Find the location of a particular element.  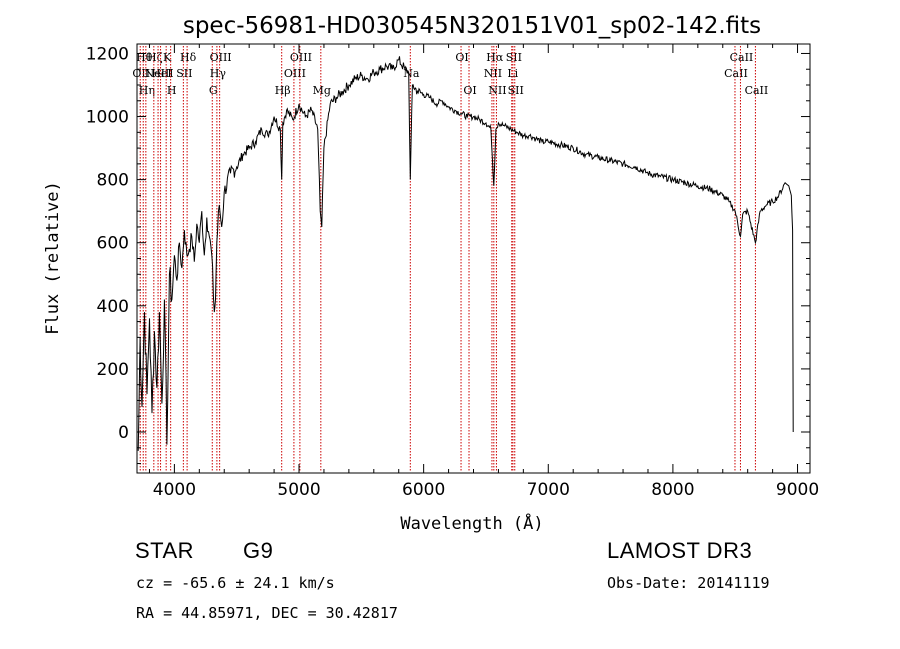

y-tick-label: 400 is located at coordinates (113, 307).